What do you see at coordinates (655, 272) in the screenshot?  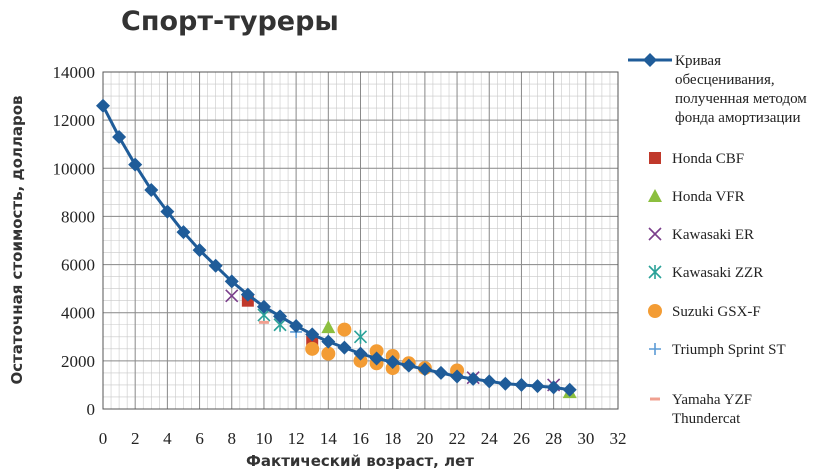 I see `legend-asterisk-icon` at bounding box center [655, 272].